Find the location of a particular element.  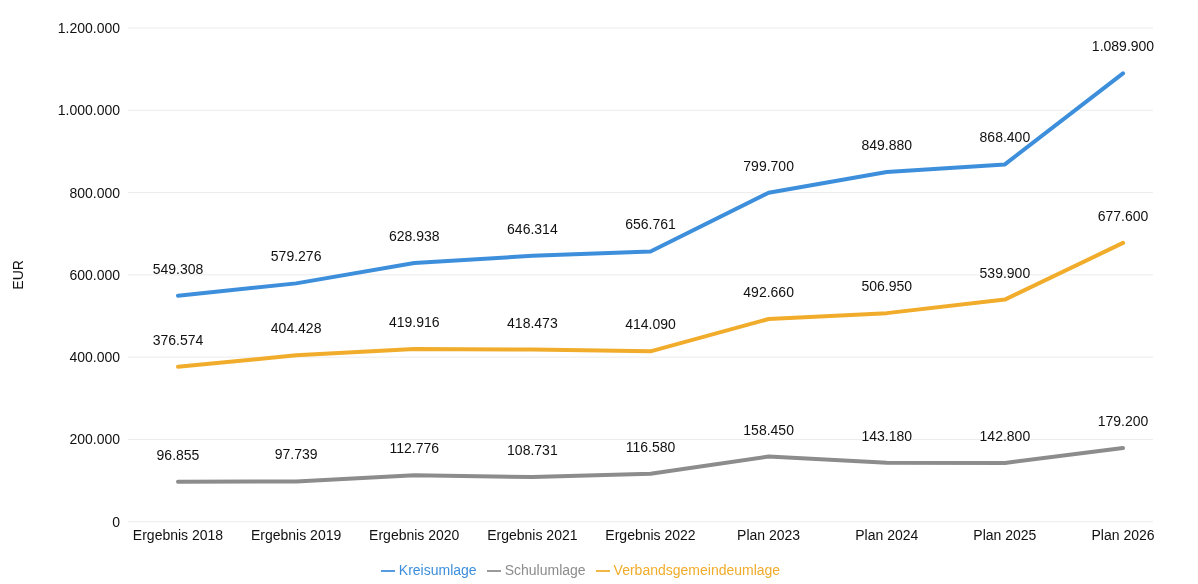

data-label: 142.800 is located at coordinates (1005, 435).